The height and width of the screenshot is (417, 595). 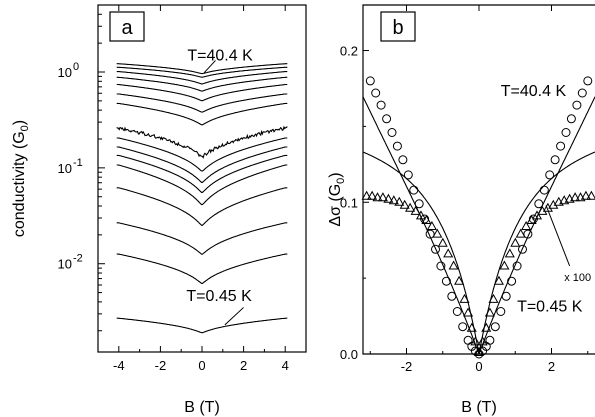 I want to click on x-tick-label-a: -4, so click(x=119, y=365).